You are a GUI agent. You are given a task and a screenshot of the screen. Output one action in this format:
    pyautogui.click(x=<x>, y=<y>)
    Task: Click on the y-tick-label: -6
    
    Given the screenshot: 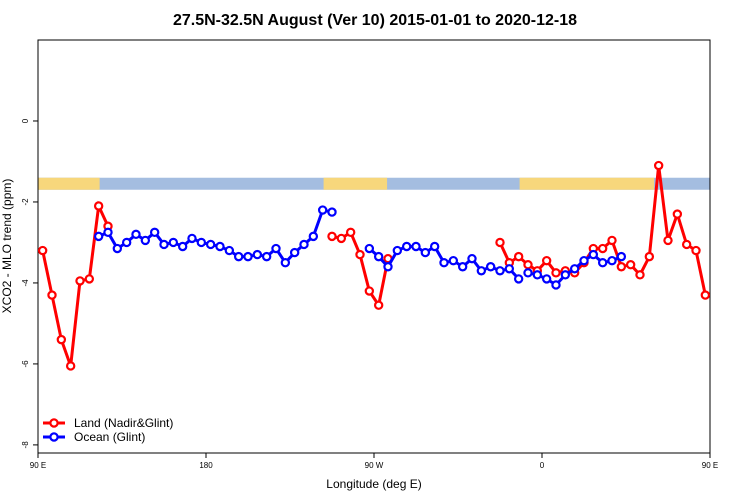 What is the action you would take?
    pyautogui.click(x=25, y=364)
    